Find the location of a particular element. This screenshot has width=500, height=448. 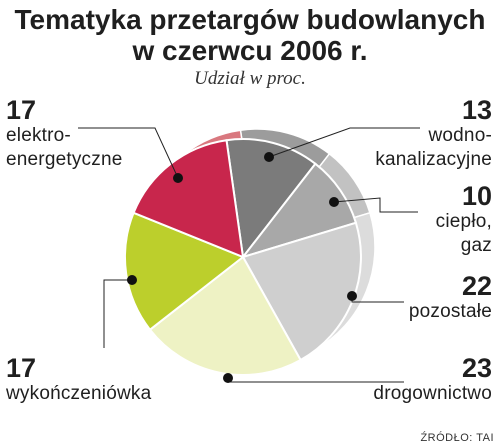

label-elektroenergetyczne: 17 elektro- energetyczne is located at coordinates (64, 134).